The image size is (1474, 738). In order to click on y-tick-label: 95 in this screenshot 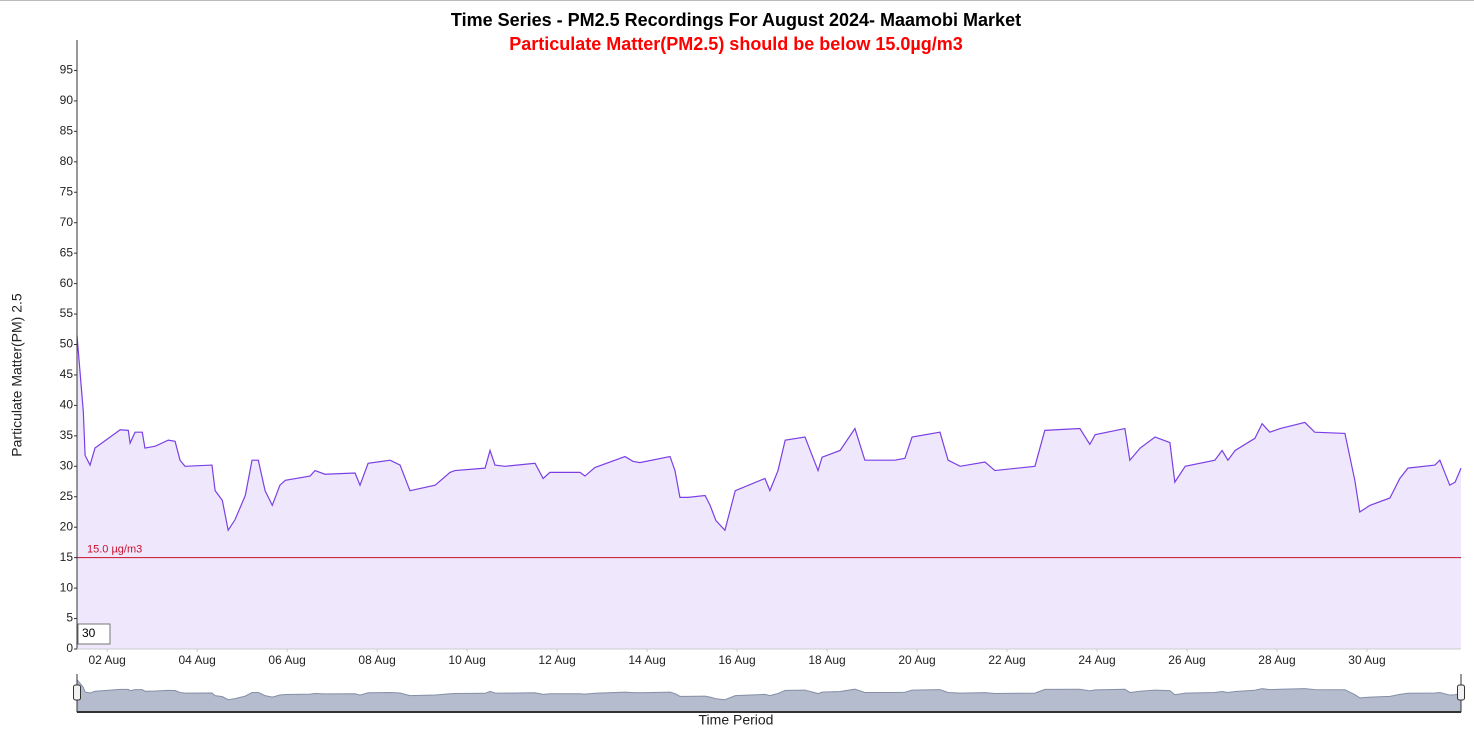, I will do `click(67, 70)`.